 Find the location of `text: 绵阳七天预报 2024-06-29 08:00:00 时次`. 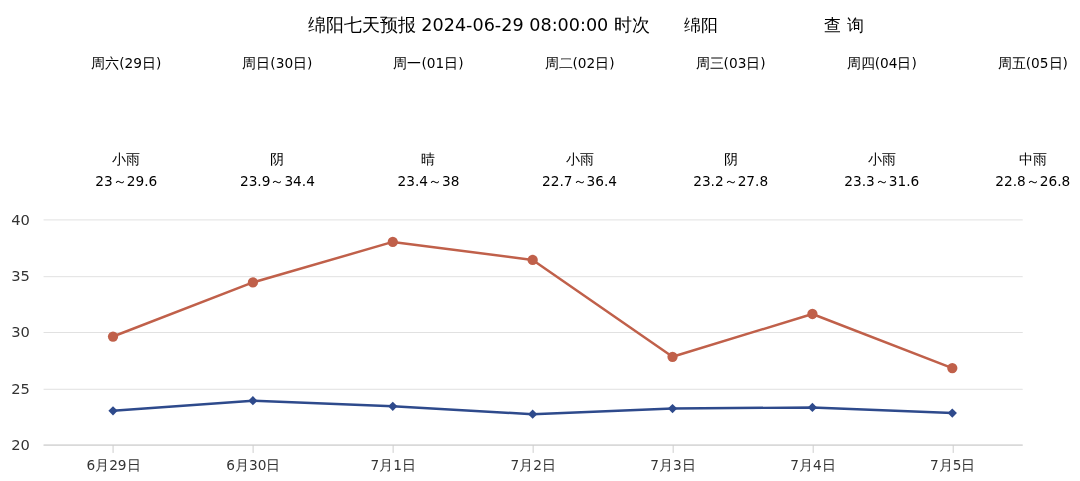

text: 绵阳七天预报 2024-06-29 08:00:00 时次 is located at coordinates (478, 25).